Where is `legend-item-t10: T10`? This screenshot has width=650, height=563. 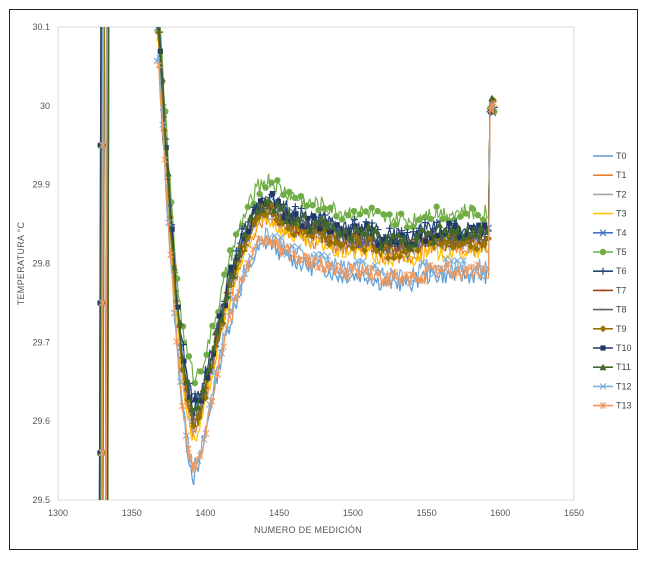 legend-item-t10: T10 is located at coordinates (612, 348).